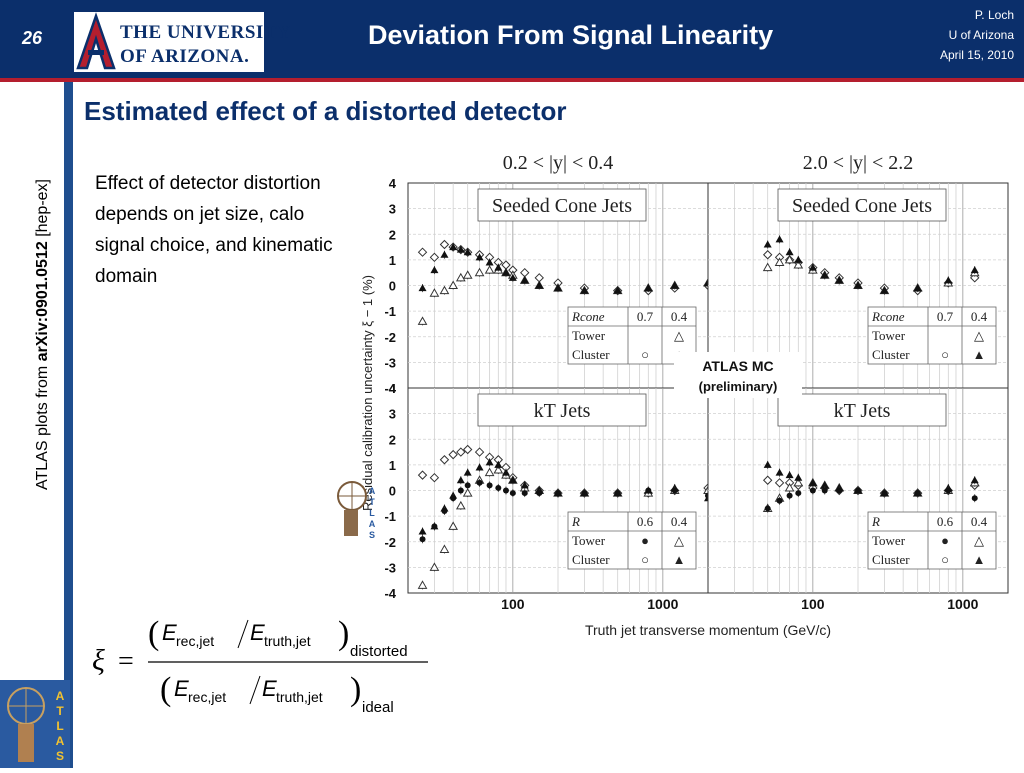 Image resolution: width=1024 pixels, height=773 pixels. Describe the element at coordinates (343, 633) in the screenshot. I see `paren-close-num: )` at that location.